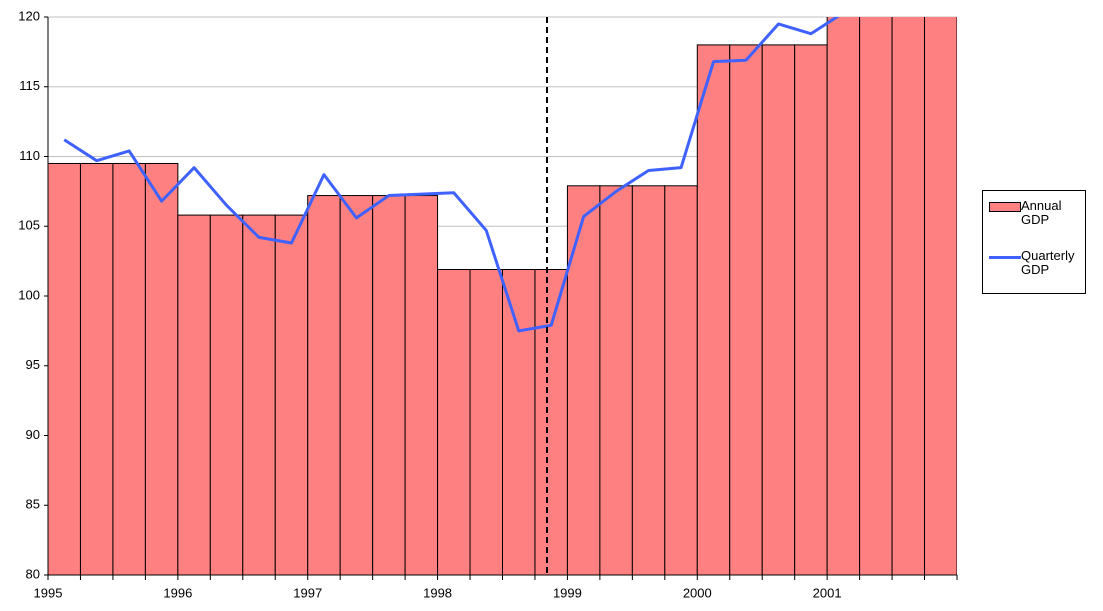 The image size is (1103, 611). Describe the element at coordinates (29, 15) in the screenshot. I see `y-tick-label: 120` at that location.